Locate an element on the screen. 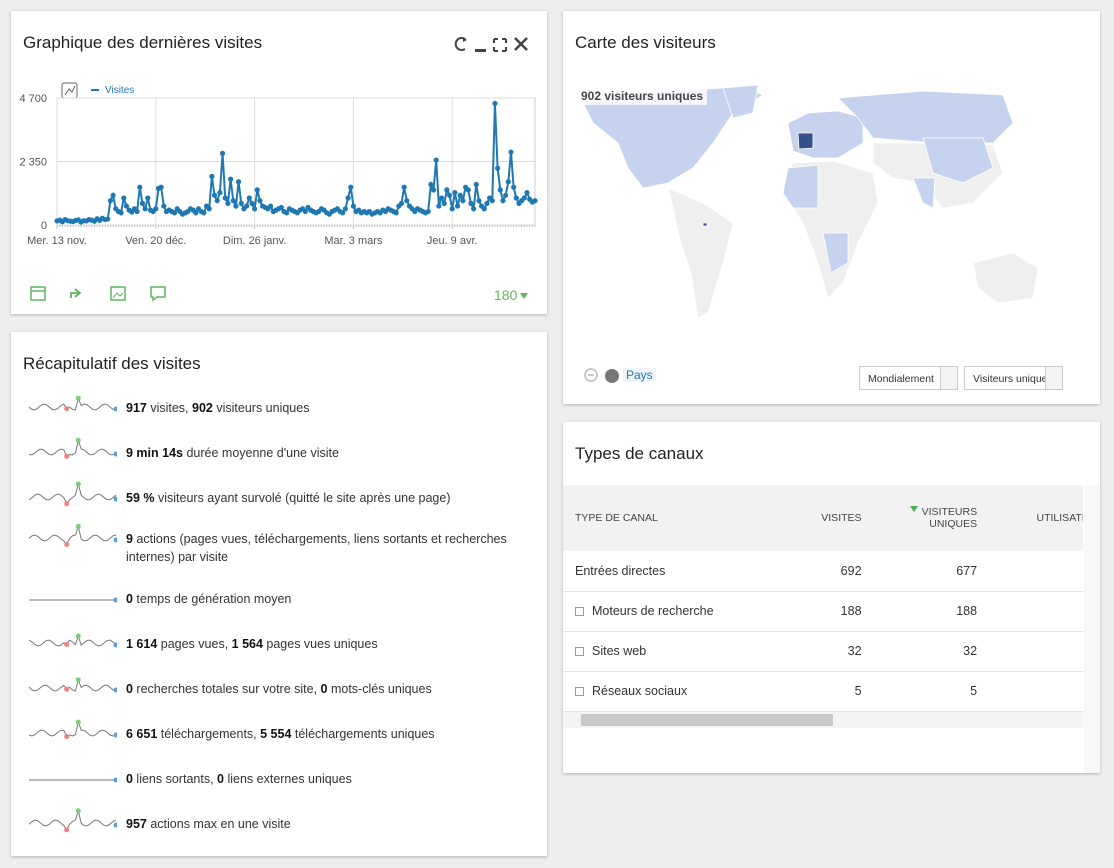 The image size is (1114, 868). metric-text: téléchargements, is located at coordinates (209, 734).